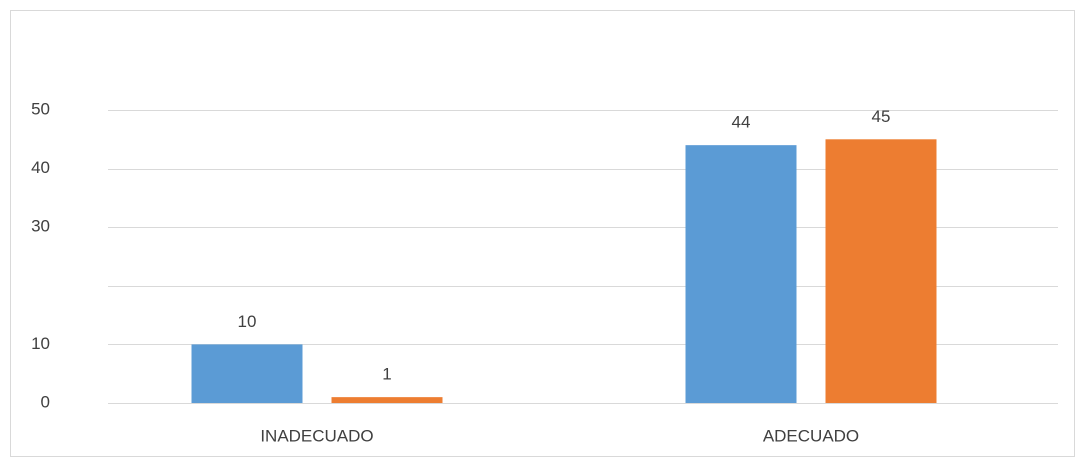 Image resolution: width=1076 pixels, height=457 pixels. Describe the element at coordinates (40, 167) in the screenshot. I see `y-tick-label: 40` at that location.